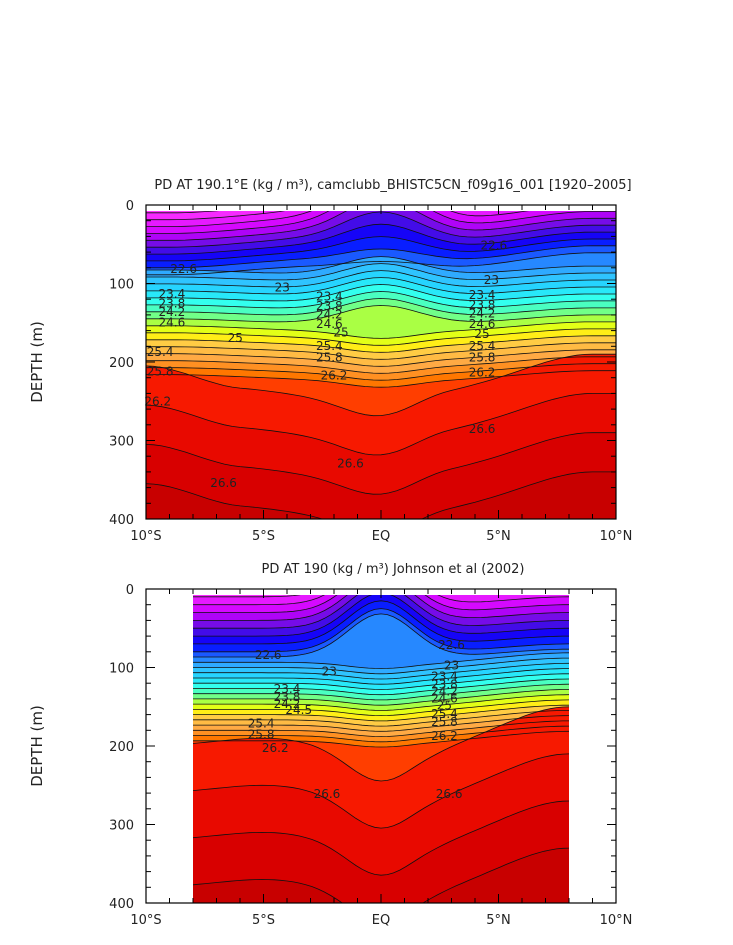 The image size is (733, 945). Describe the element at coordinates (498, 920) in the screenshot. I see `x-tick-label: 5°N` at that location.